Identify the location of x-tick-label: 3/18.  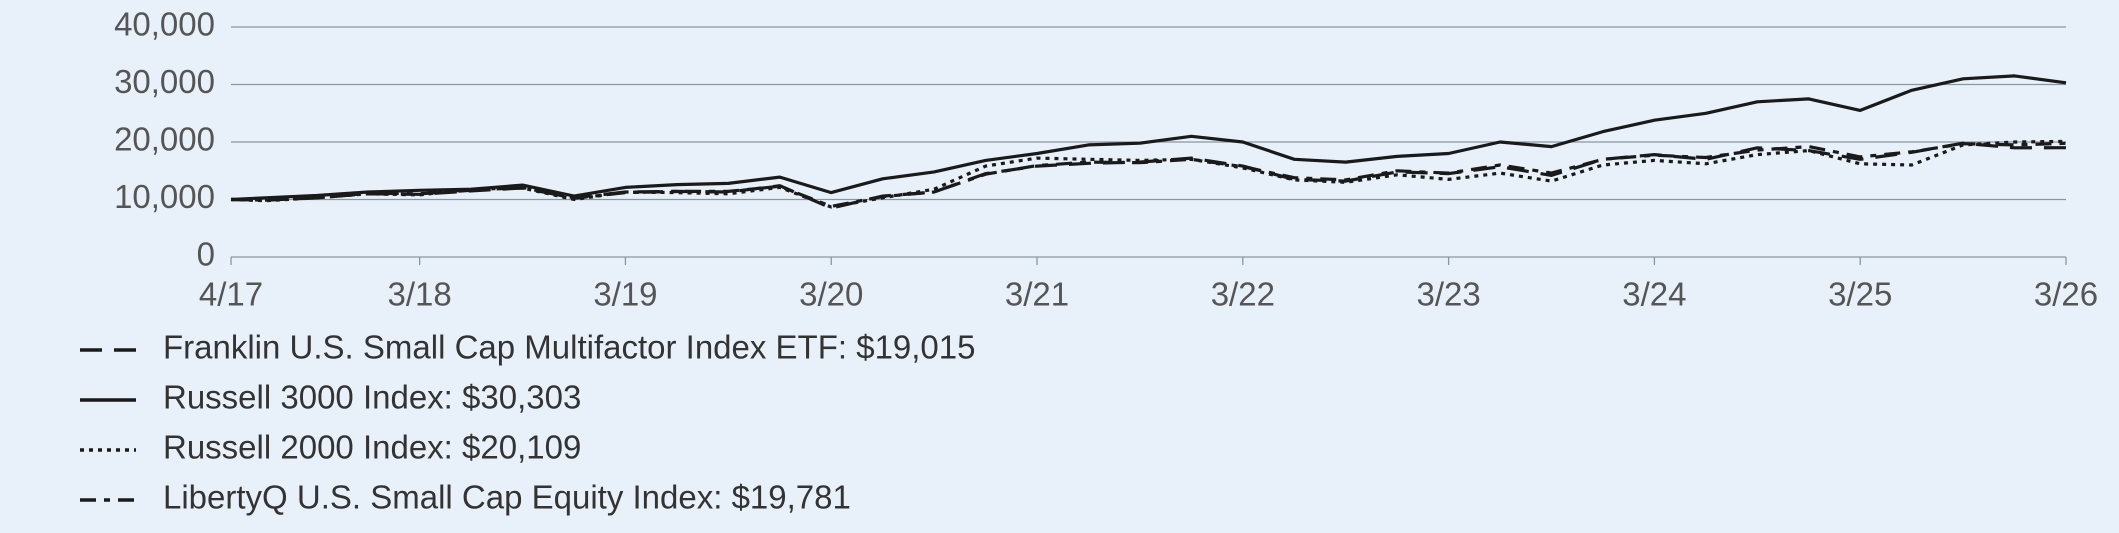
(420, 294).